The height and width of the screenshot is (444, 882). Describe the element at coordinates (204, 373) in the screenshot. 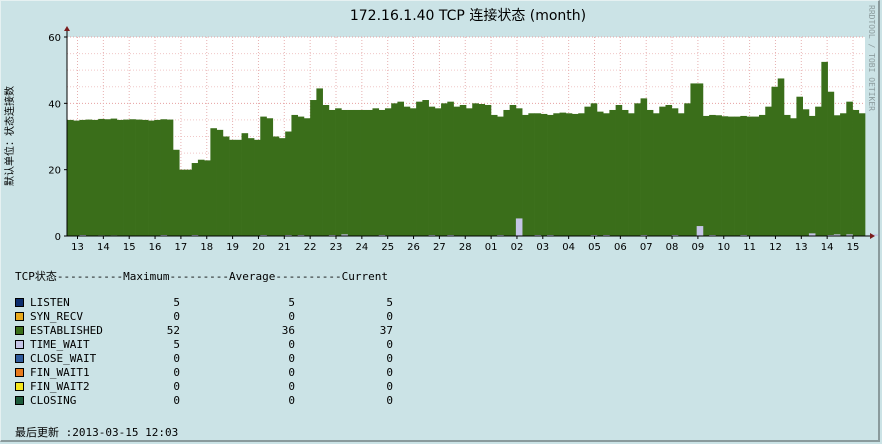

I see `legend-row: FIN_WAIT1 0 0 0` at that location.